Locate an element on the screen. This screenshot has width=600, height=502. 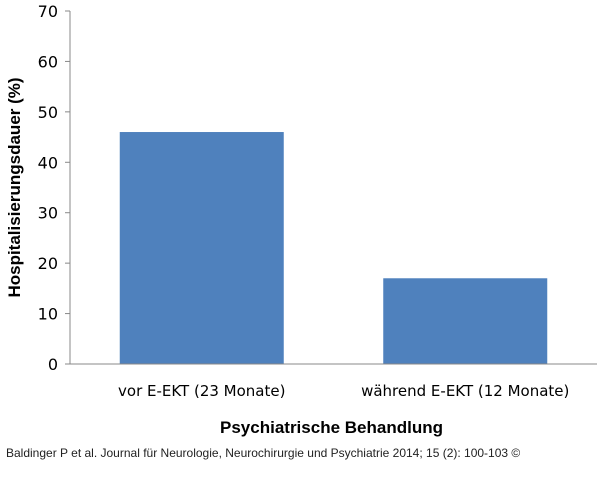
y-tick-label: 10 is located at coordinates (48, 314).